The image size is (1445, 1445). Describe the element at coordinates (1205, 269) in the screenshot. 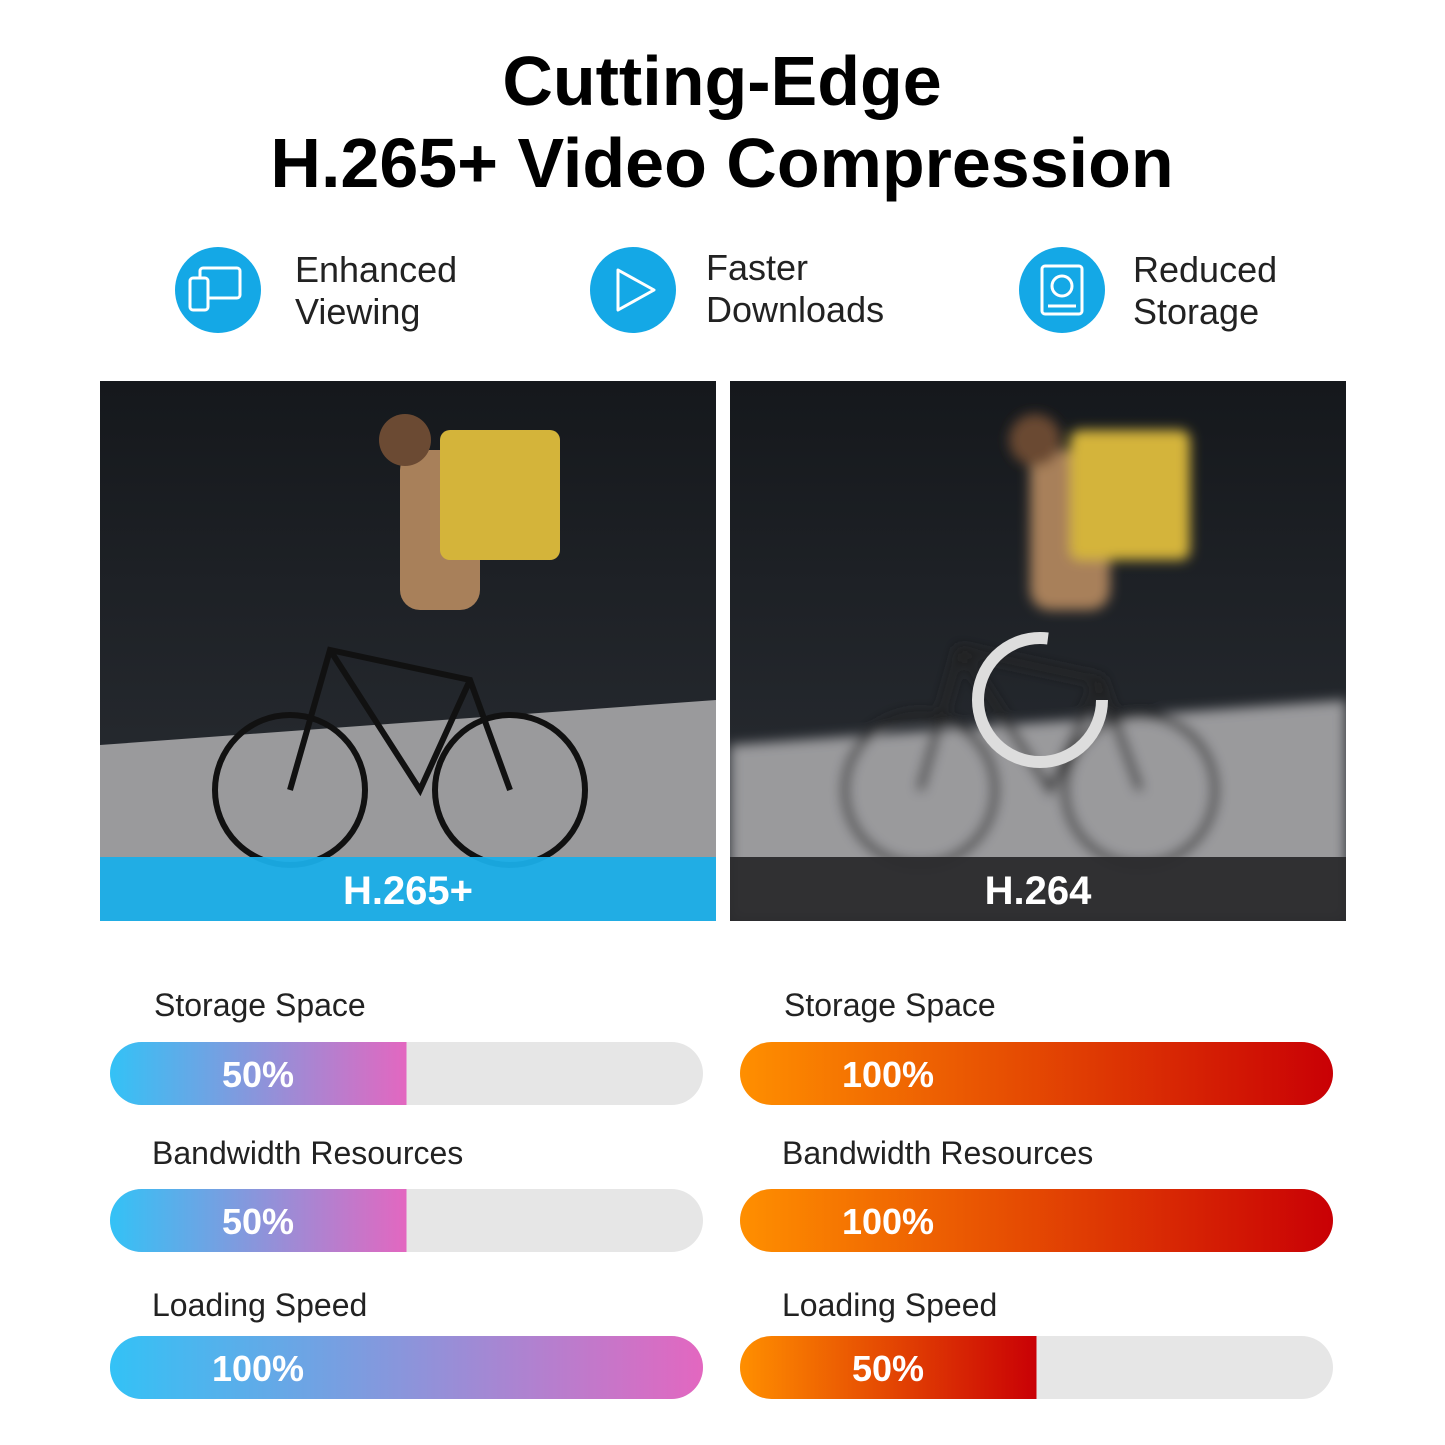

I see `feature-text: Reduced` at that location.